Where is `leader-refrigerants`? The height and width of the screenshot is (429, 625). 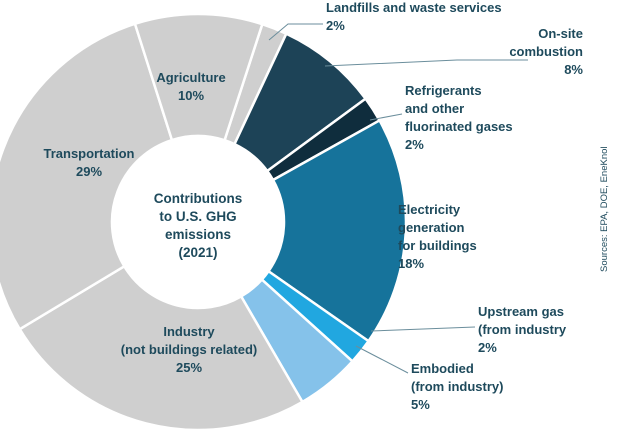 leader-refrigerants is located at coordinates (386, 117).